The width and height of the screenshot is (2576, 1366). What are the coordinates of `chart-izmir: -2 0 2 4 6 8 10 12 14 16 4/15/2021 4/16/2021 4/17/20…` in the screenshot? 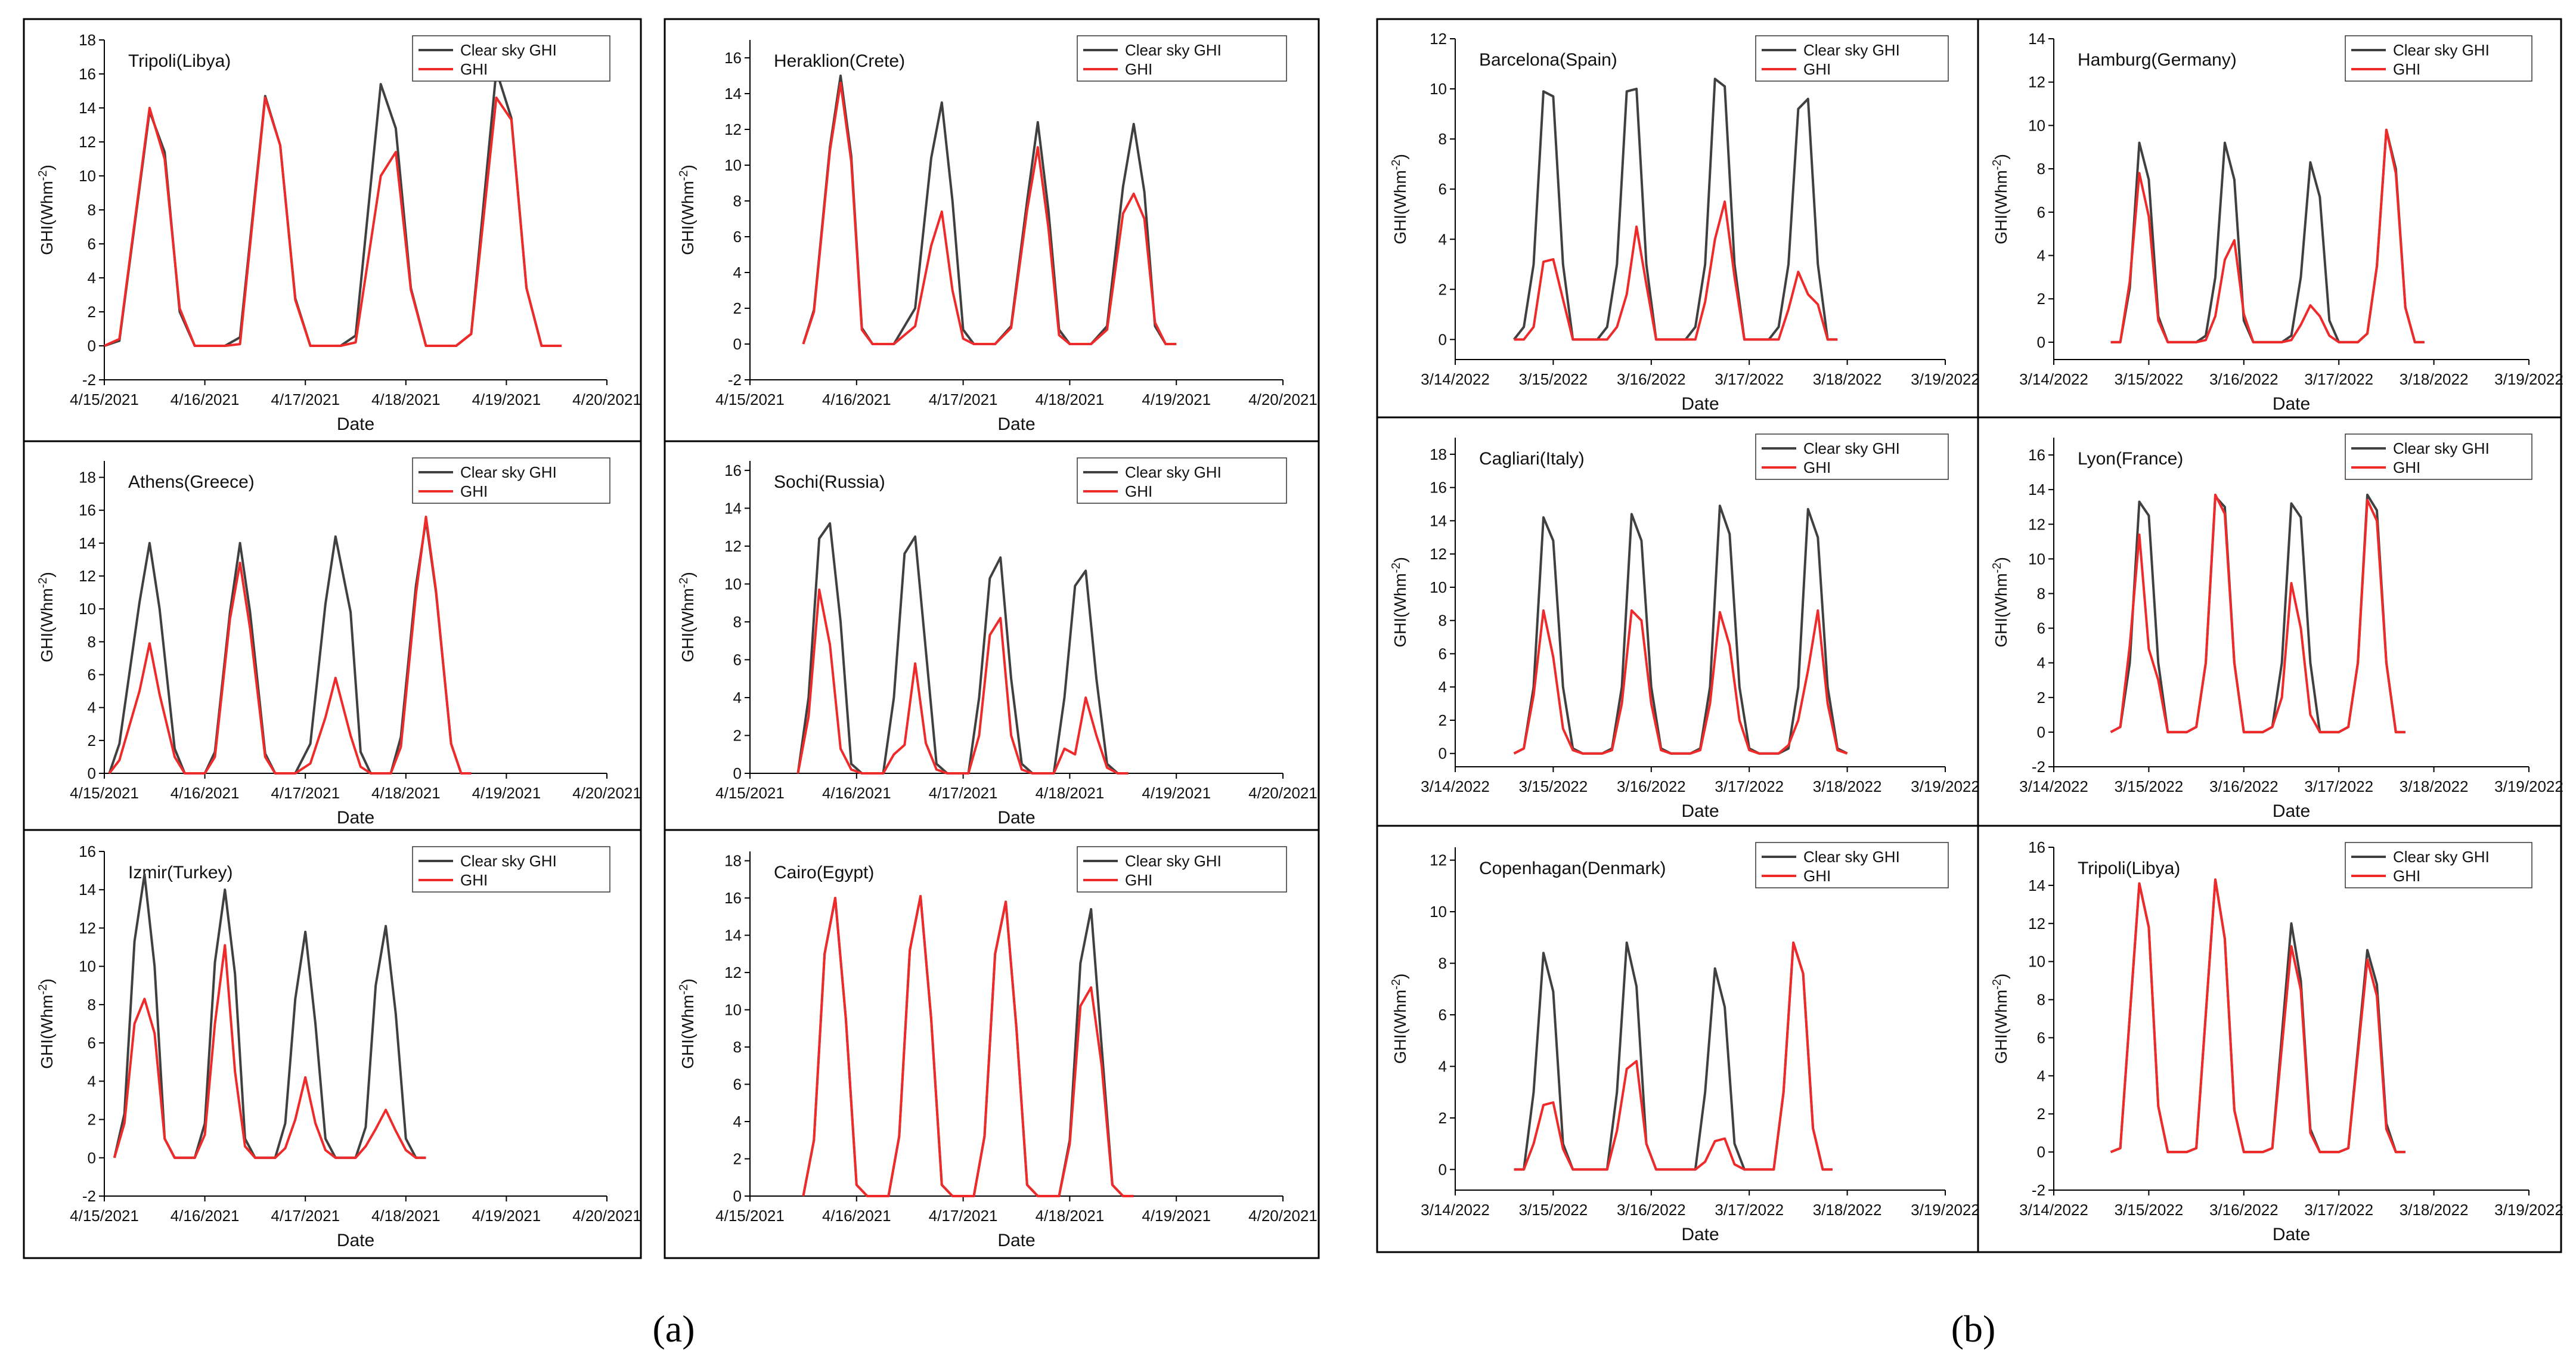 It's located at (332, 1044).